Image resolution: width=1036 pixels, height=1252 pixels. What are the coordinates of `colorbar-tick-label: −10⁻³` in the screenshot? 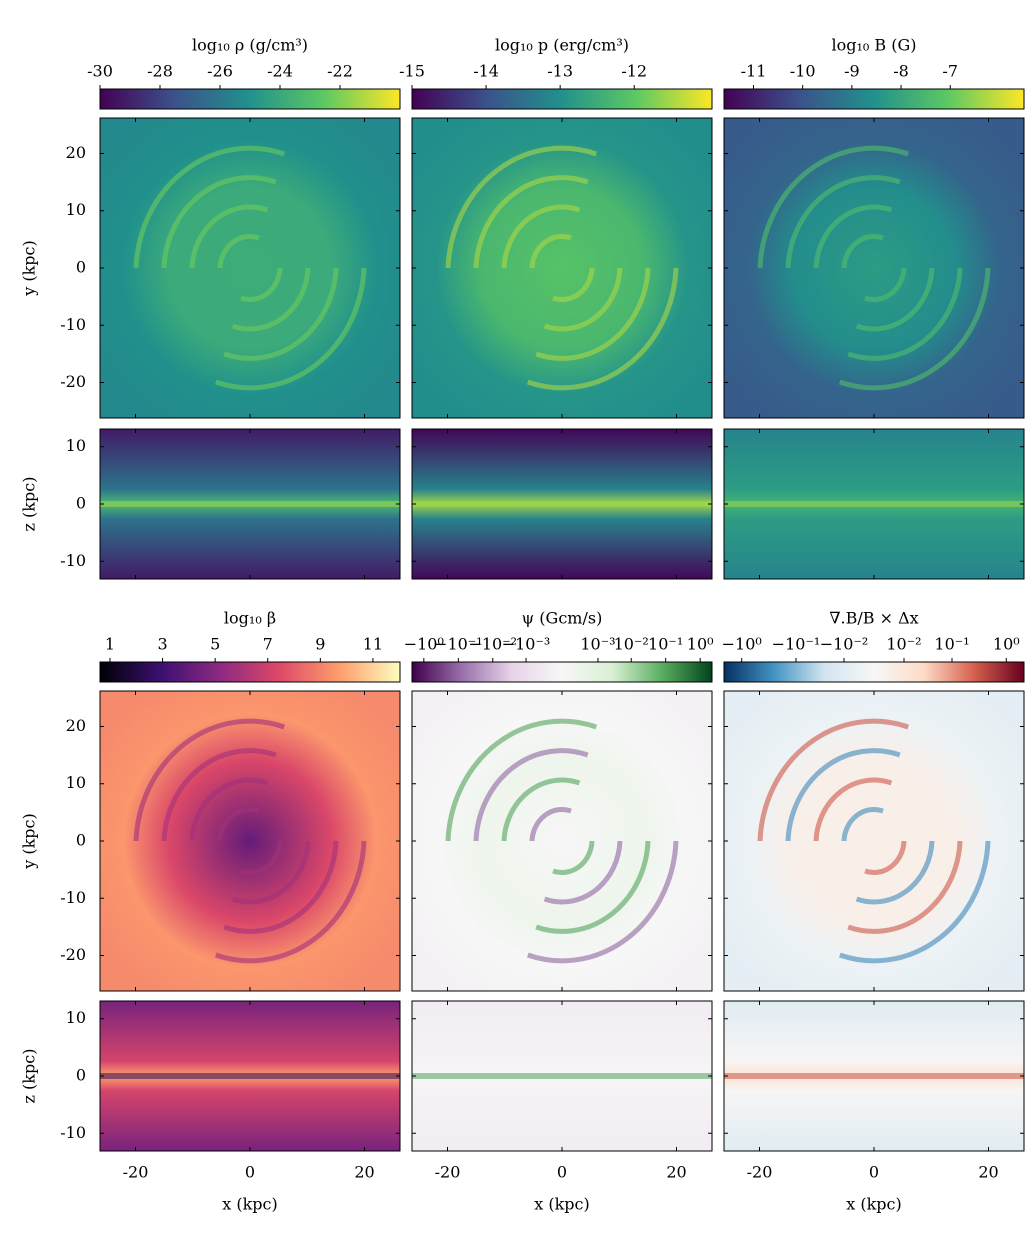 It's located at (526, 644).